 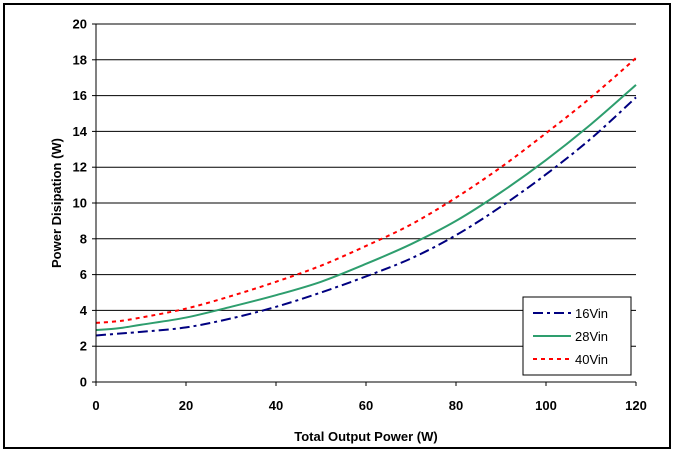 I want to click on x-tick-label-5: 100, so click(x=546, y=405).